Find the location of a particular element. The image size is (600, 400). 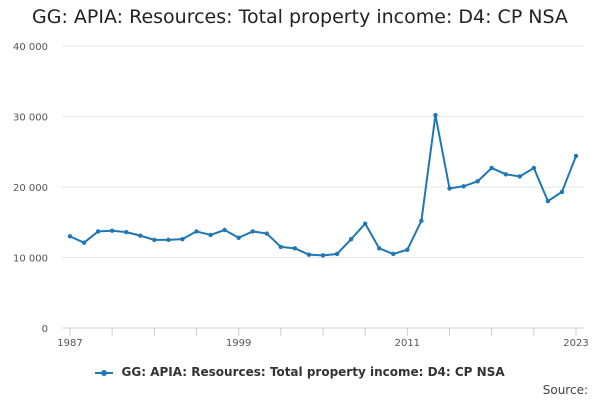

y-tick-label: 20 000 is located at coordinates (30, 188).